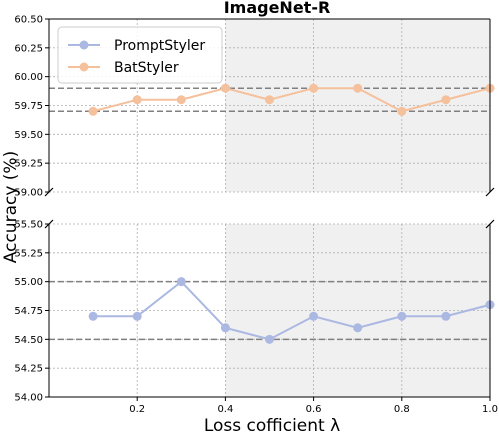 The width and height of the screenshot is (499, 436). I want to click on lower-y-tick-label: 55.50, so click(28, 225).